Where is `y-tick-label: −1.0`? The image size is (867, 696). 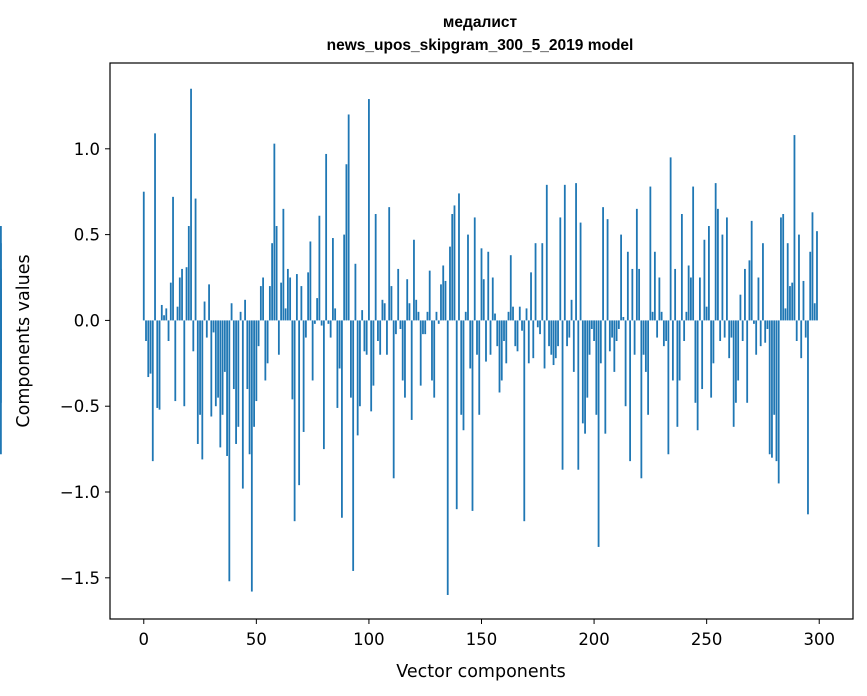 y-tick-label: −1.0 is located at coordinates (80, 492).